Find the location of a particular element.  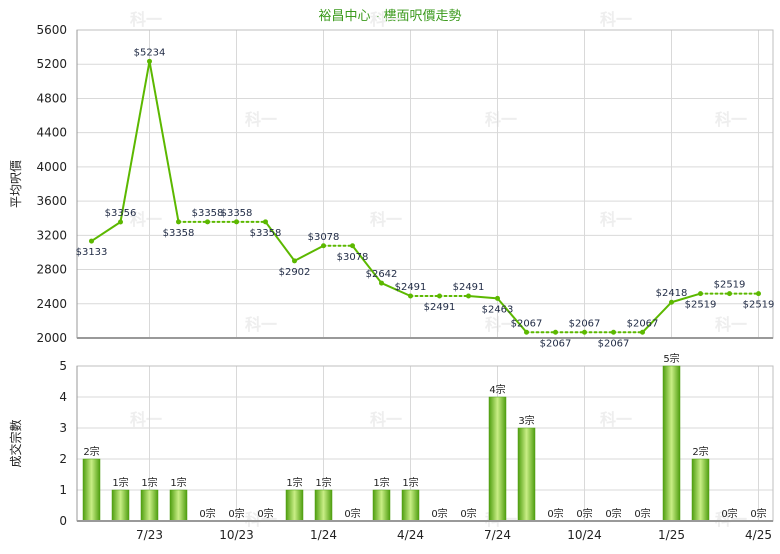

bar-label-8: 1宗 is located at coordinates (323, 482).